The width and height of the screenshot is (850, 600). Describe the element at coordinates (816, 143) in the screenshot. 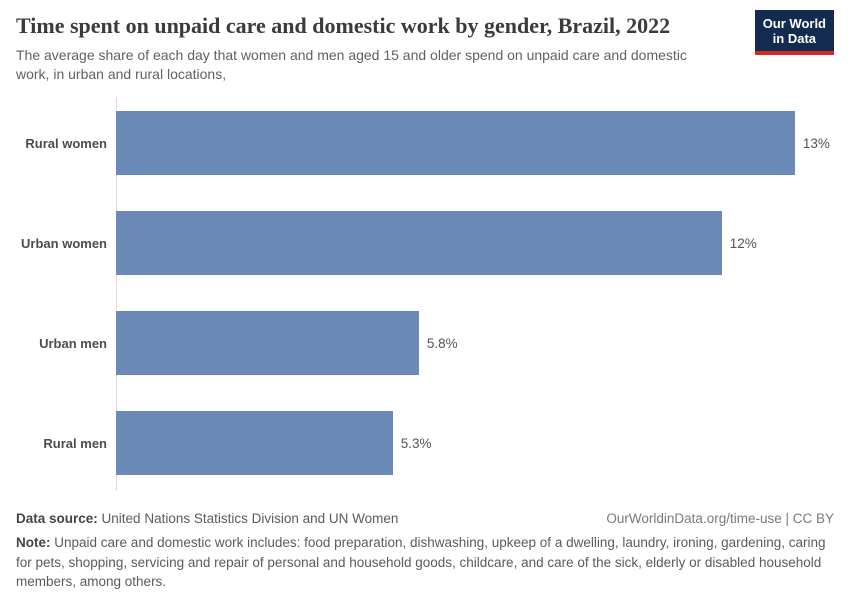

I see `value-label: 13%` at that location.